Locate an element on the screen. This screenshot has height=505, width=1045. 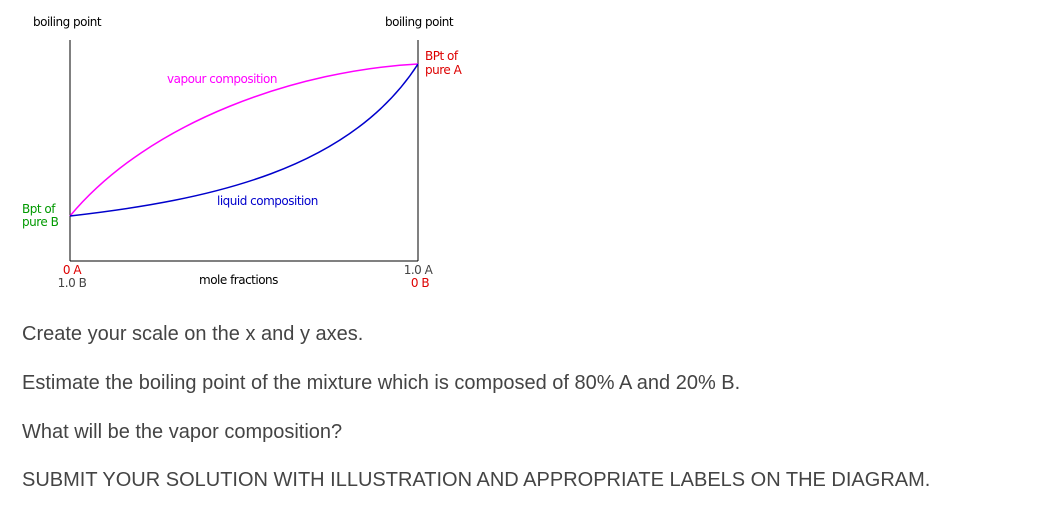
pure-b-label: Bpt of is located at coordinates (39, 209).